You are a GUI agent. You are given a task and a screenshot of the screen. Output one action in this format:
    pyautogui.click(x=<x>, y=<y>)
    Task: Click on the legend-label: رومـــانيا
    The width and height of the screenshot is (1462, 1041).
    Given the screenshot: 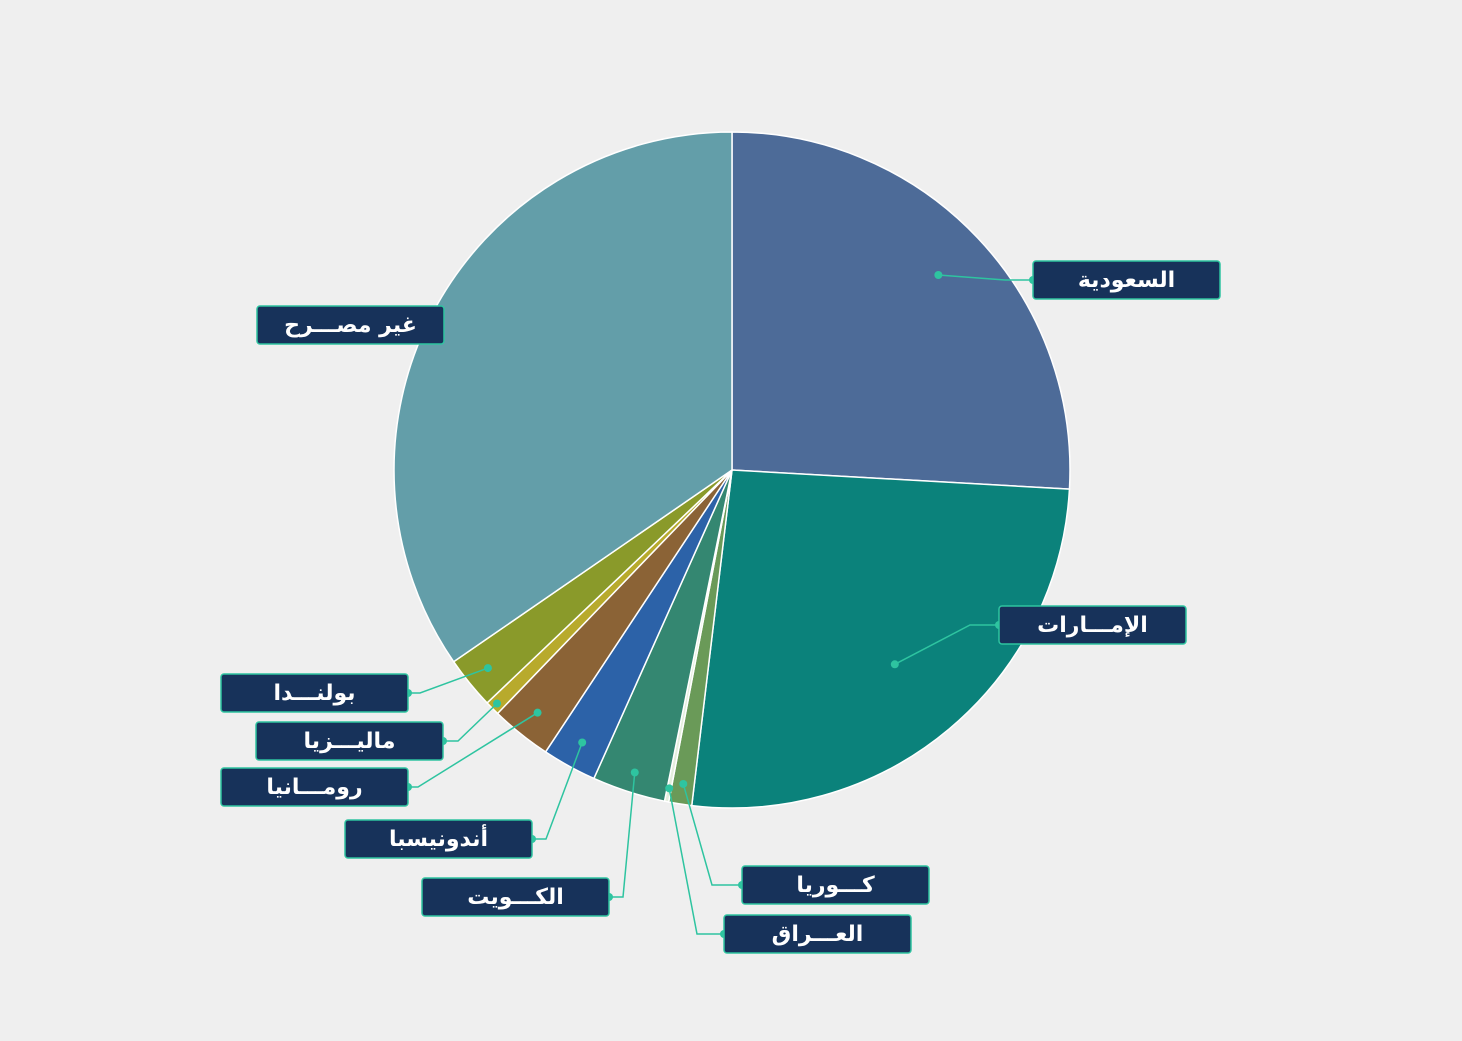 What is the action you would take?
    pyautogui.click(x=314, y=787)
    